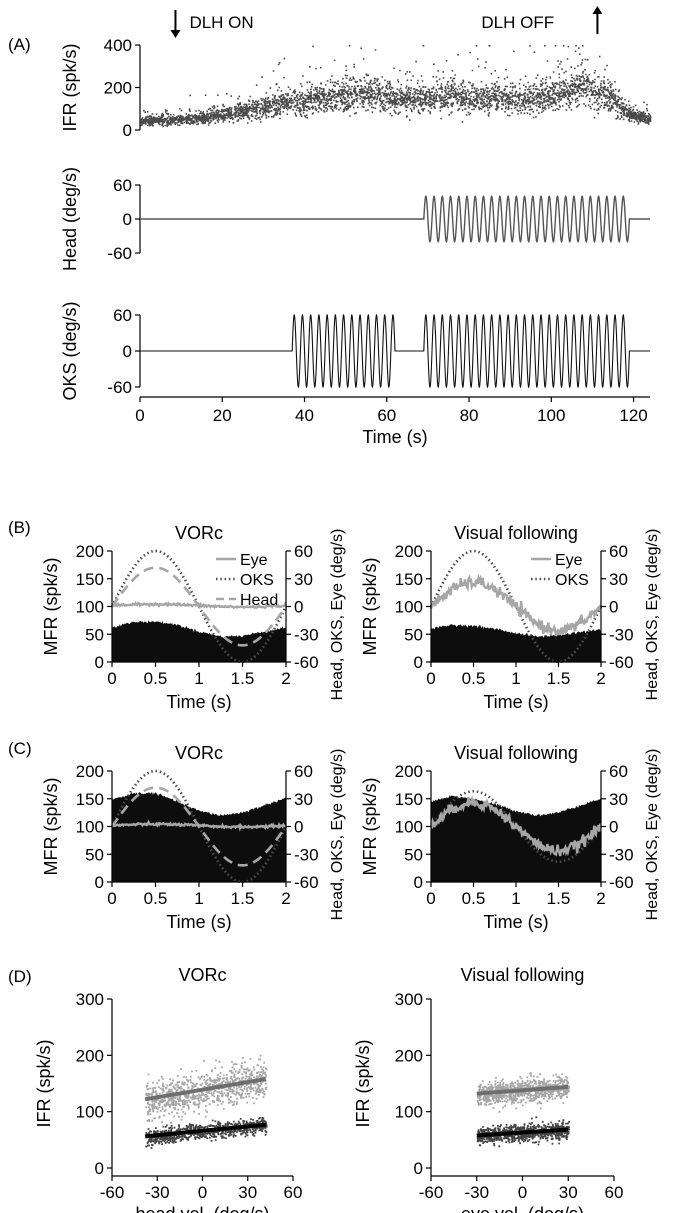 The image size is (681, 1213). What do you see at coordinates (199, 605) in the screenshot?
I see `eye-trace` at bounding box center [199, 605].